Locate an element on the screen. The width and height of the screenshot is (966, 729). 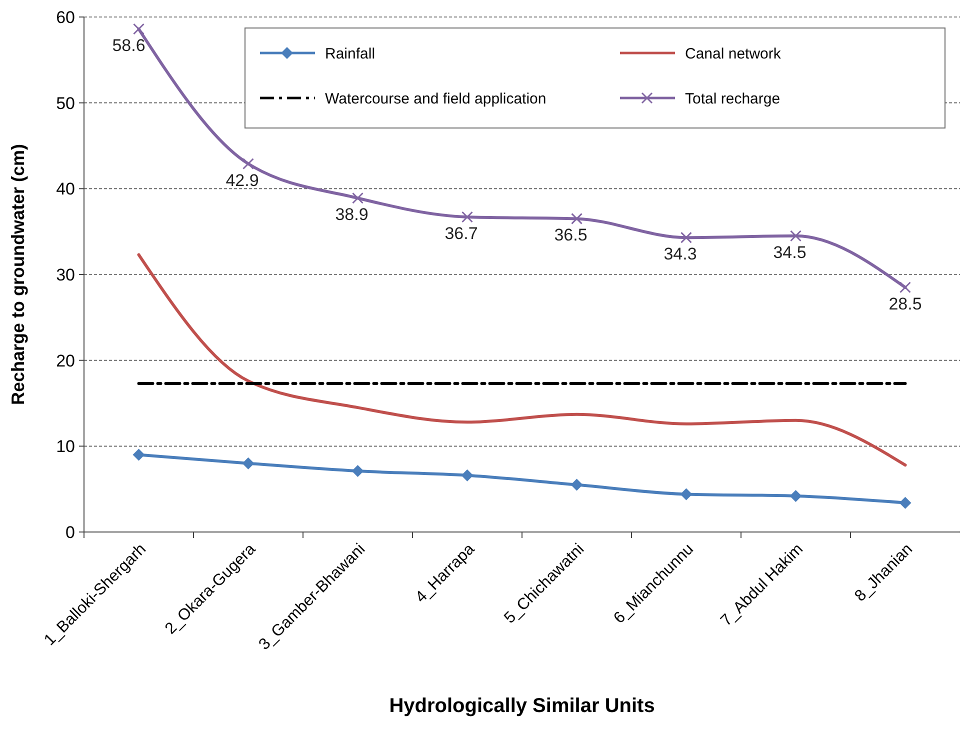
legend-label: Watercourse and field application is located at coordinates (435, 99).